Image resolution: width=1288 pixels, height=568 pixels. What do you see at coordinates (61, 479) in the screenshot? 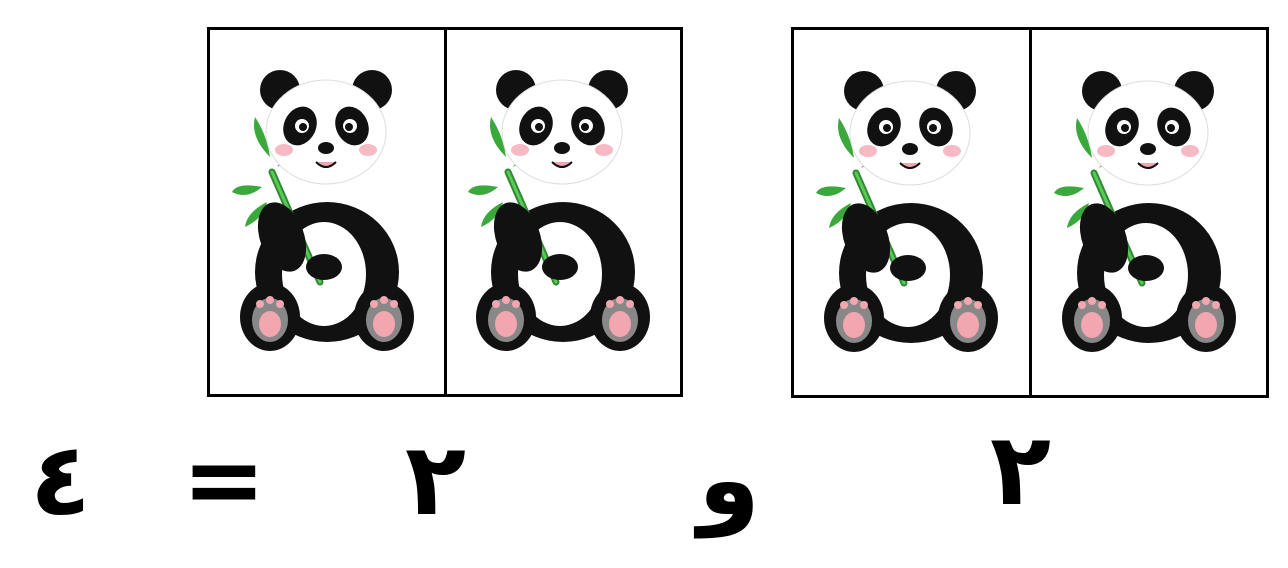
I see `total-number: ٤` at bounding box center [61, 479].